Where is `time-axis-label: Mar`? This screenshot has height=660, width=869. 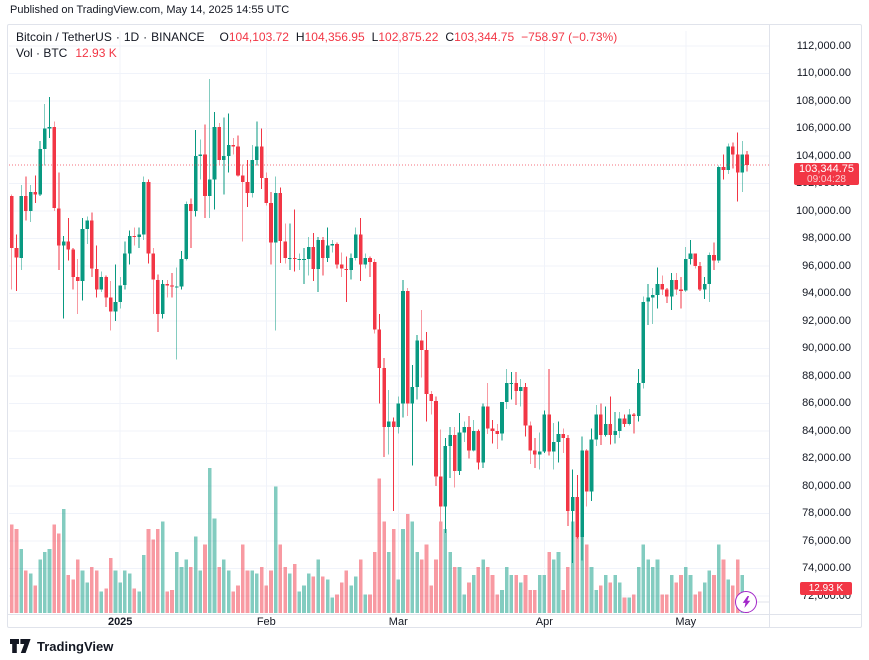
time-axis-label: Mar is located at coordinates (398, 622).